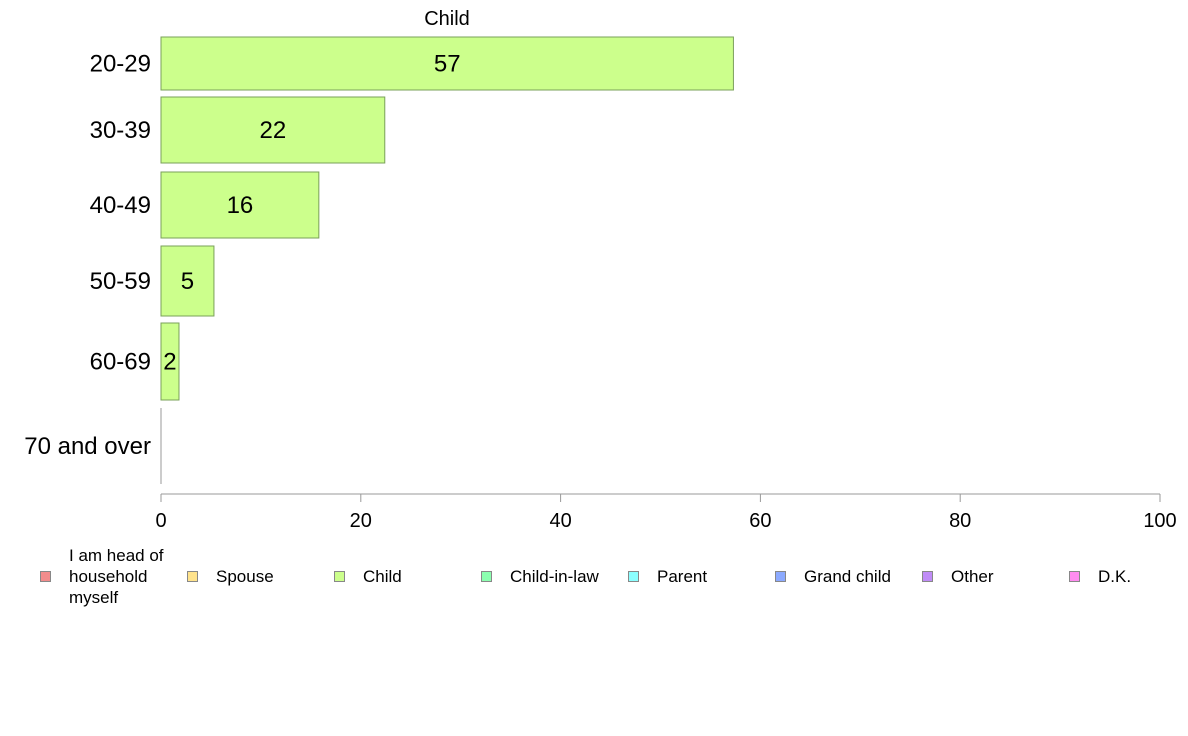 The height and width of the screenshot is (736, 1188). I want to click on category-label: 50-59, so click(120, 281).